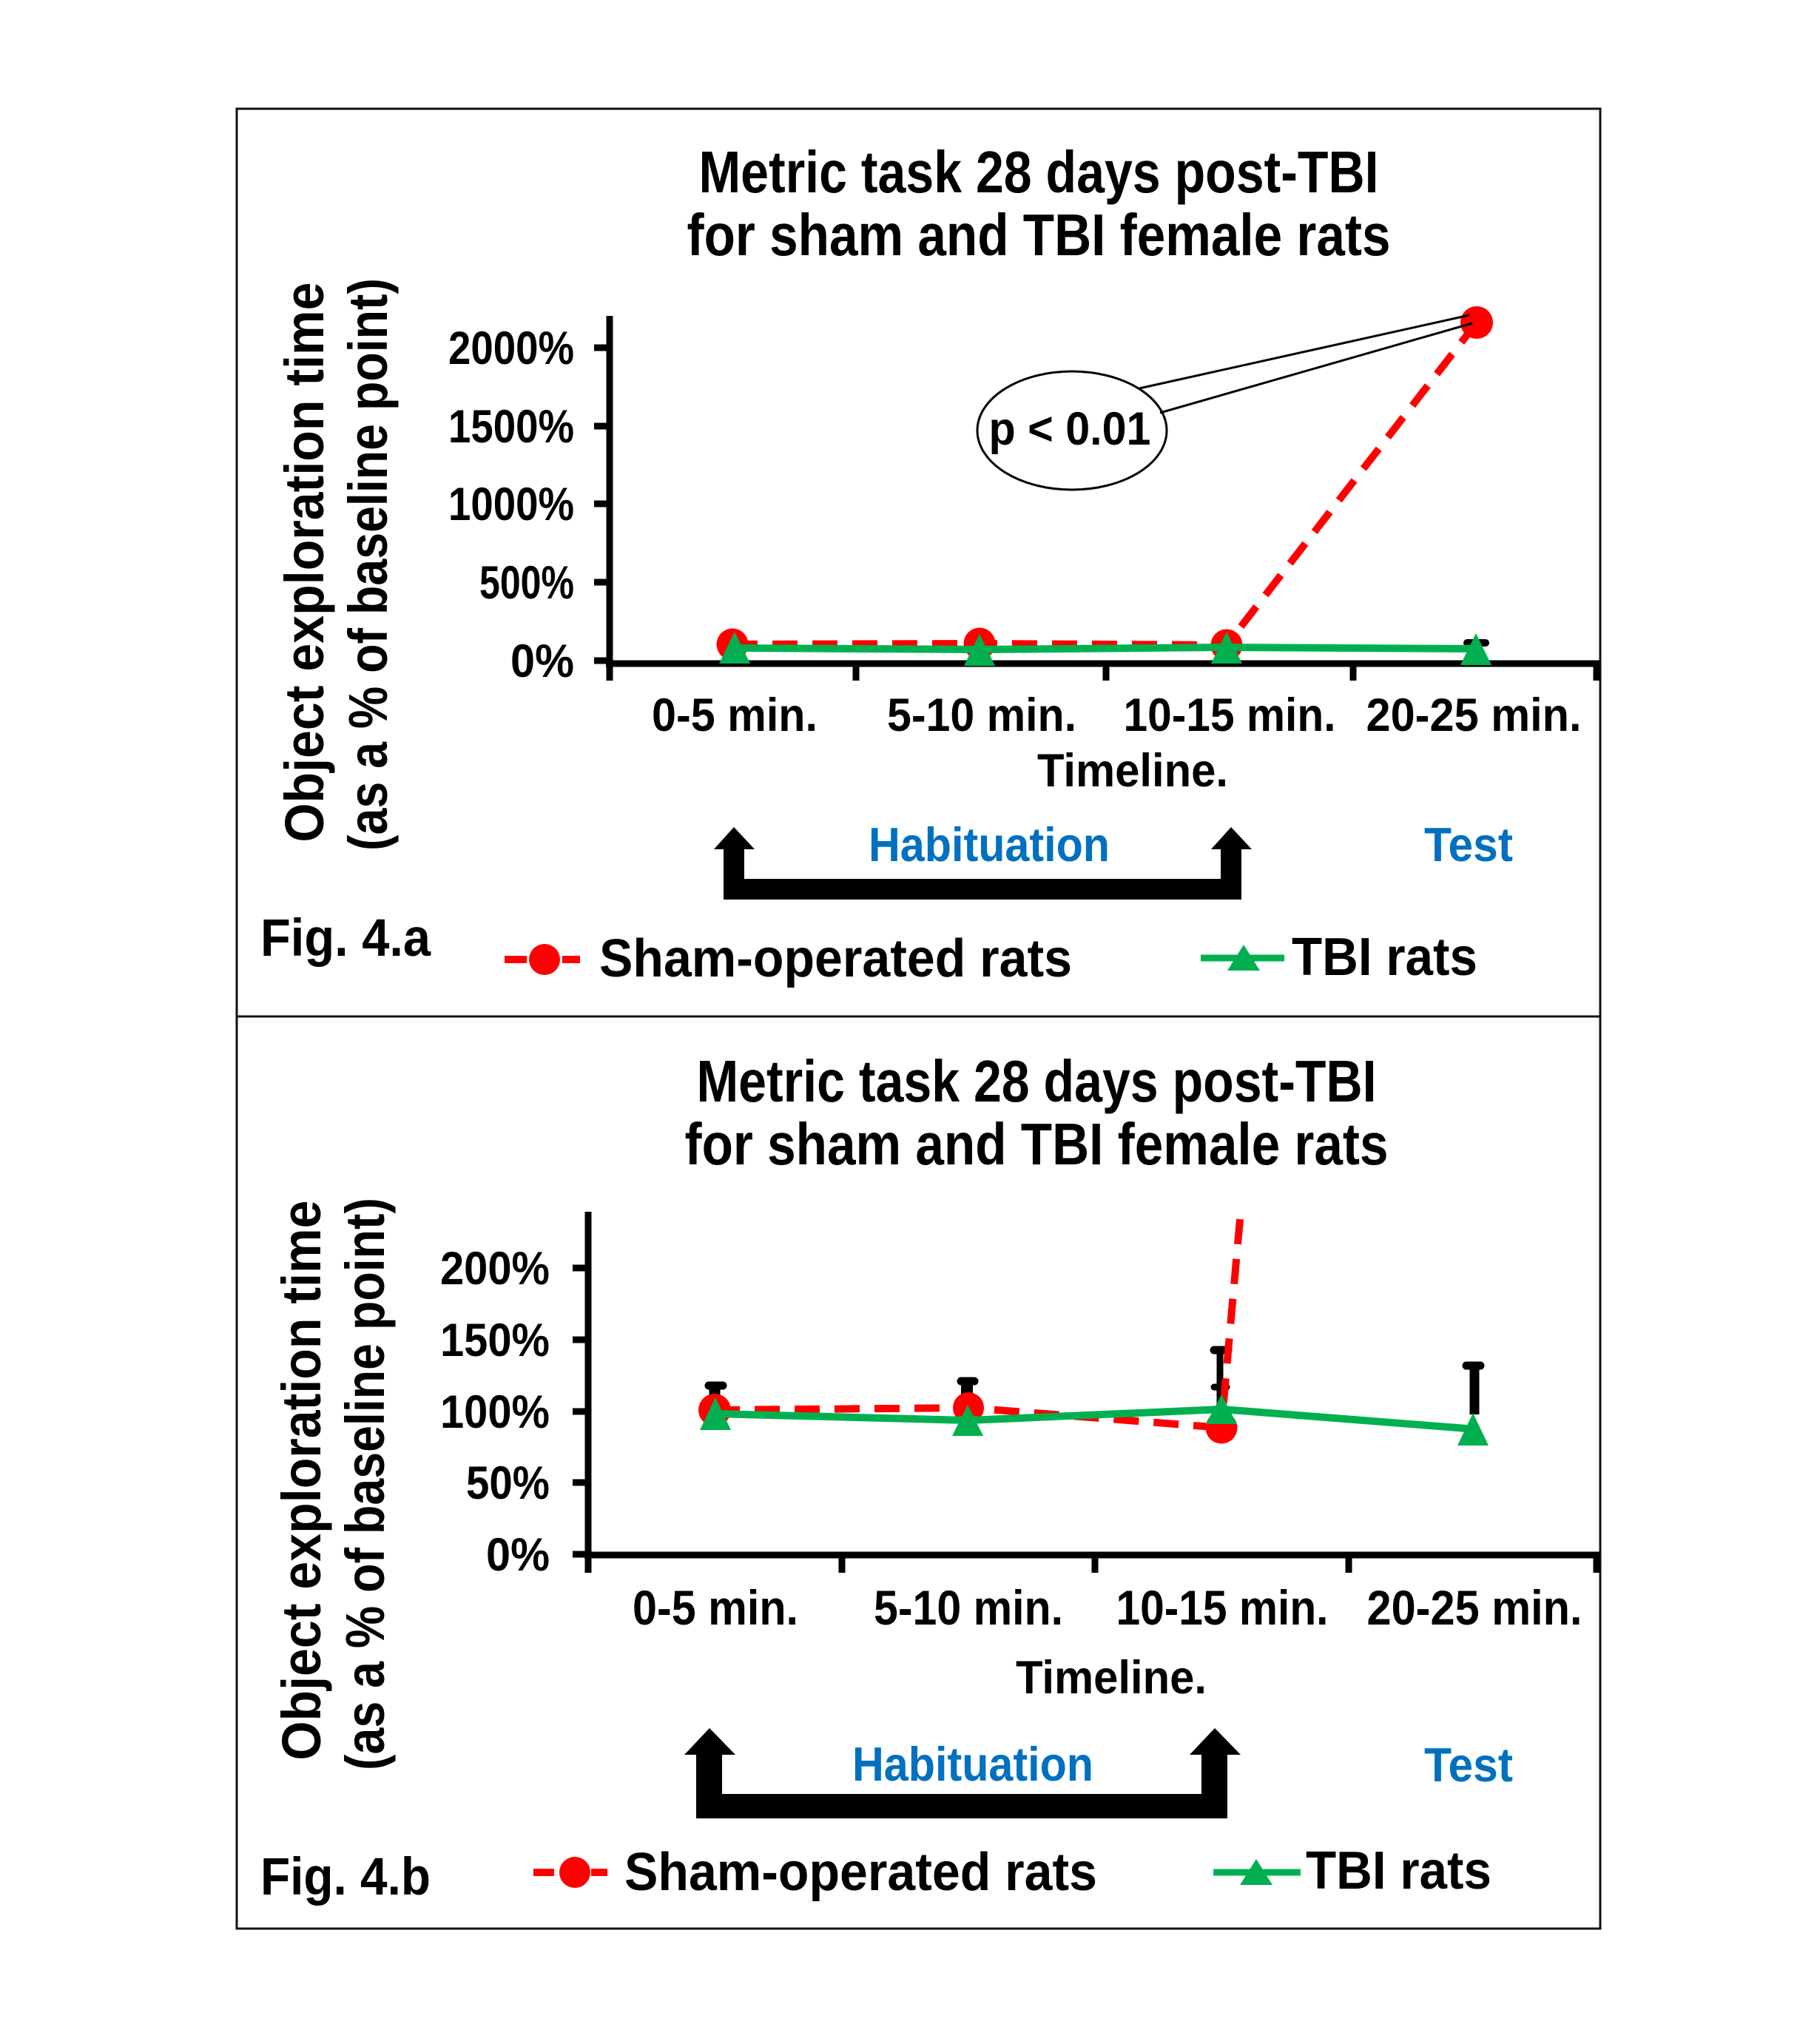 This screenshot has height=2044, width=1817. Describe the element at coordinates (495, 1269) in the screenshot. I see `svg-text: 200%` at that location.